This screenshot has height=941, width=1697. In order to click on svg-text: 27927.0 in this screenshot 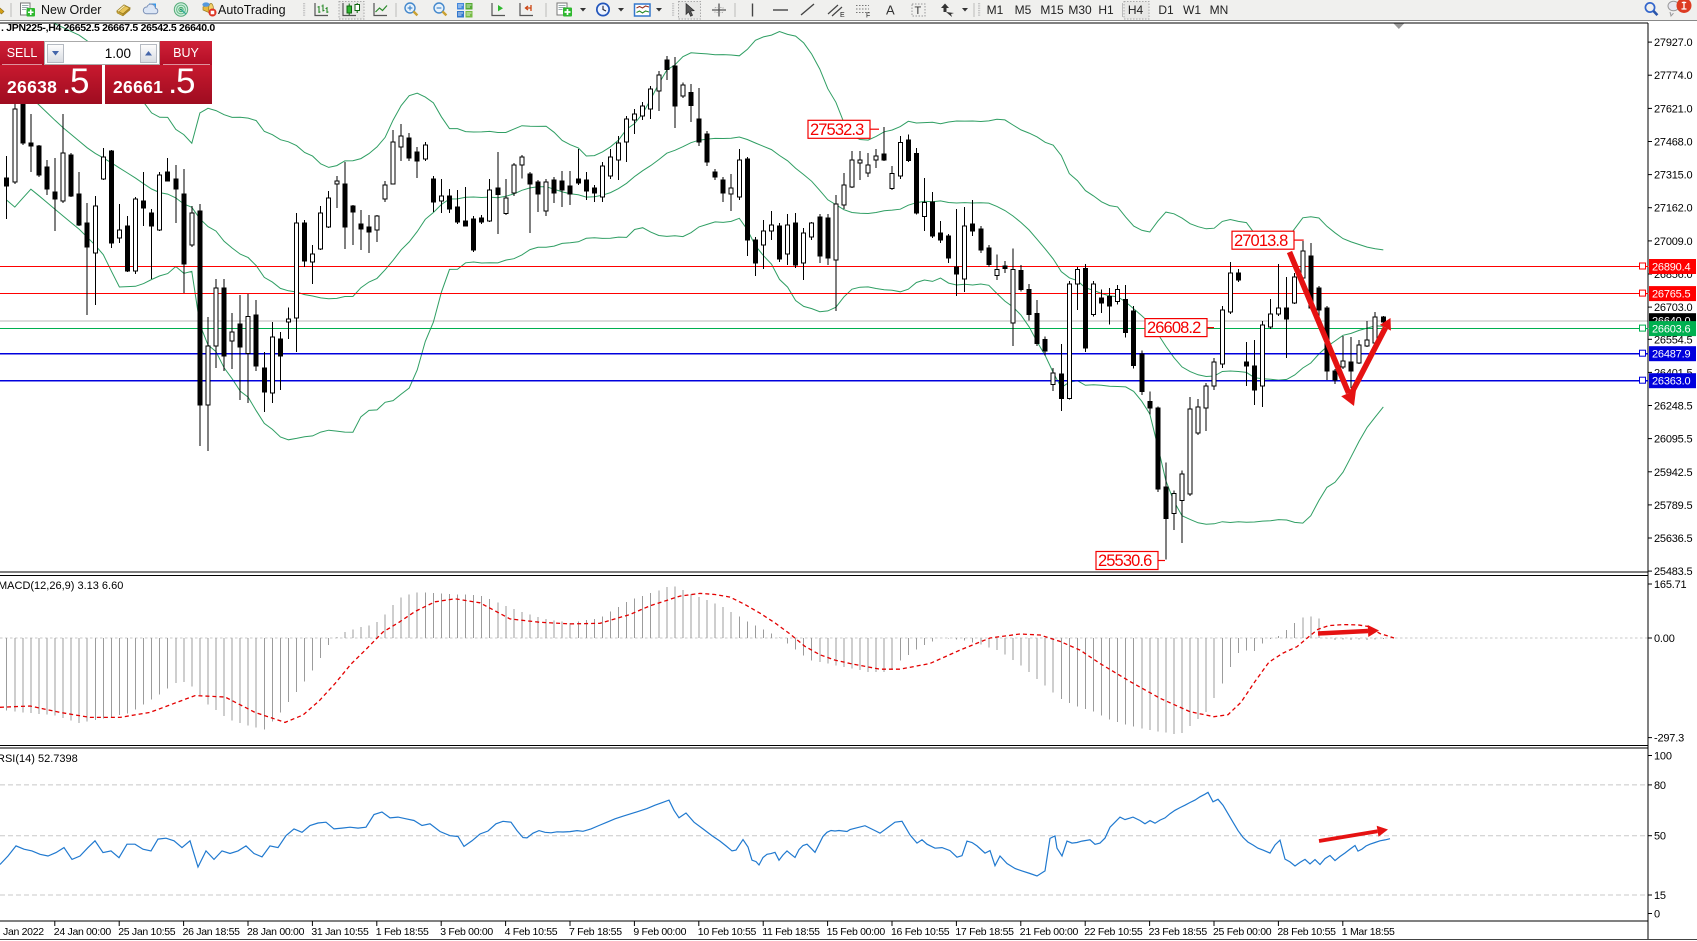, I will do `click(1673, 43)`.